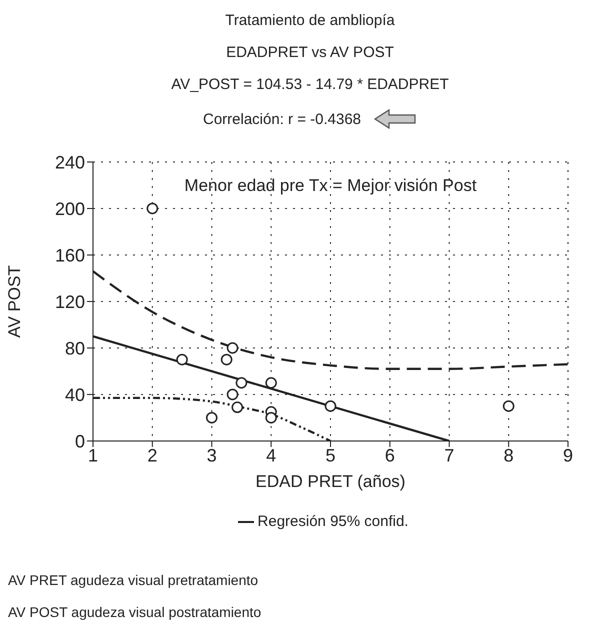  Describe the element at coordinates (135, 612) in the screenshot. I see `text: AV POST agudeza visual postratamiento` at that location.